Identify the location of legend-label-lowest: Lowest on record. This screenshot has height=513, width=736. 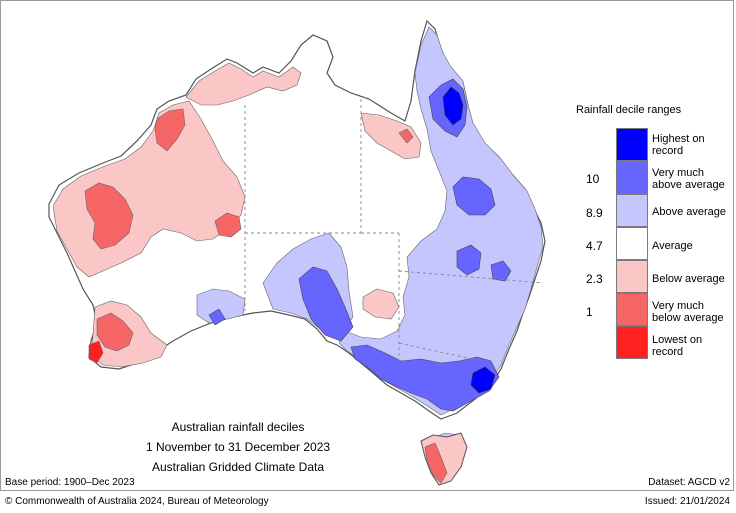
(692, 346).